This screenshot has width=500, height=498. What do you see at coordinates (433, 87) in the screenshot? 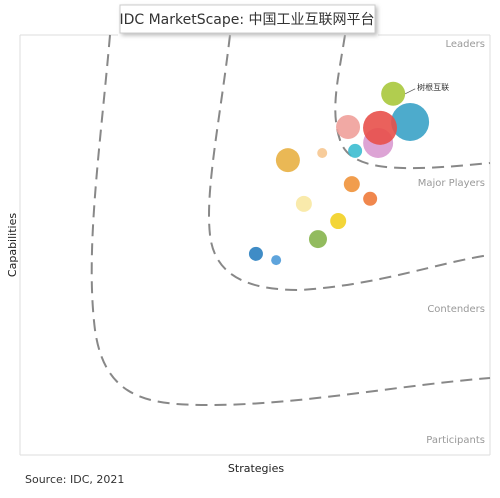
I see `bubble-label: 树根互联` at bounding box center [433, 87].